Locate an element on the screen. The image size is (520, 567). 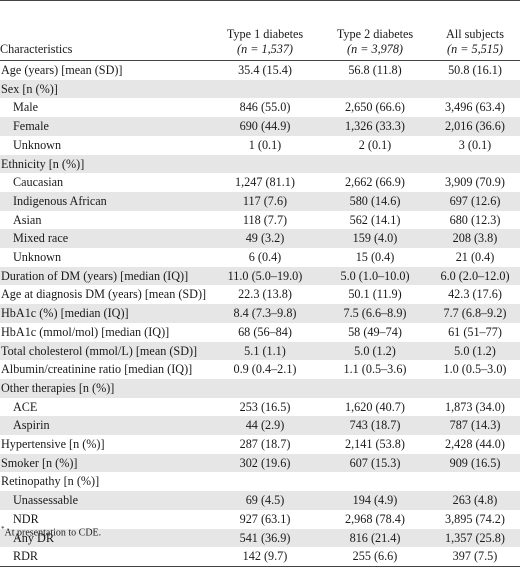
header-type1-n: (n = 1,537) is located at coordinates (265, 49).